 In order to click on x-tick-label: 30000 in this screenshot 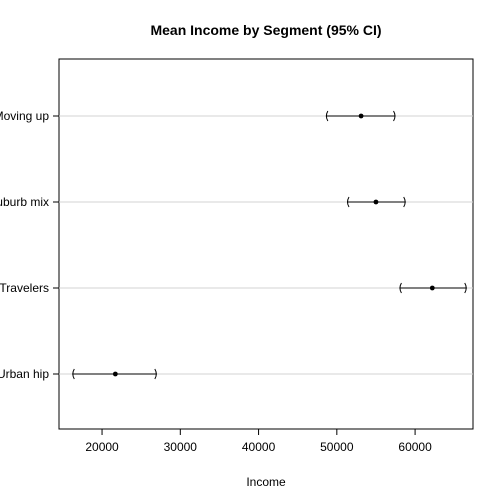, I will do `click(181, 447)`.